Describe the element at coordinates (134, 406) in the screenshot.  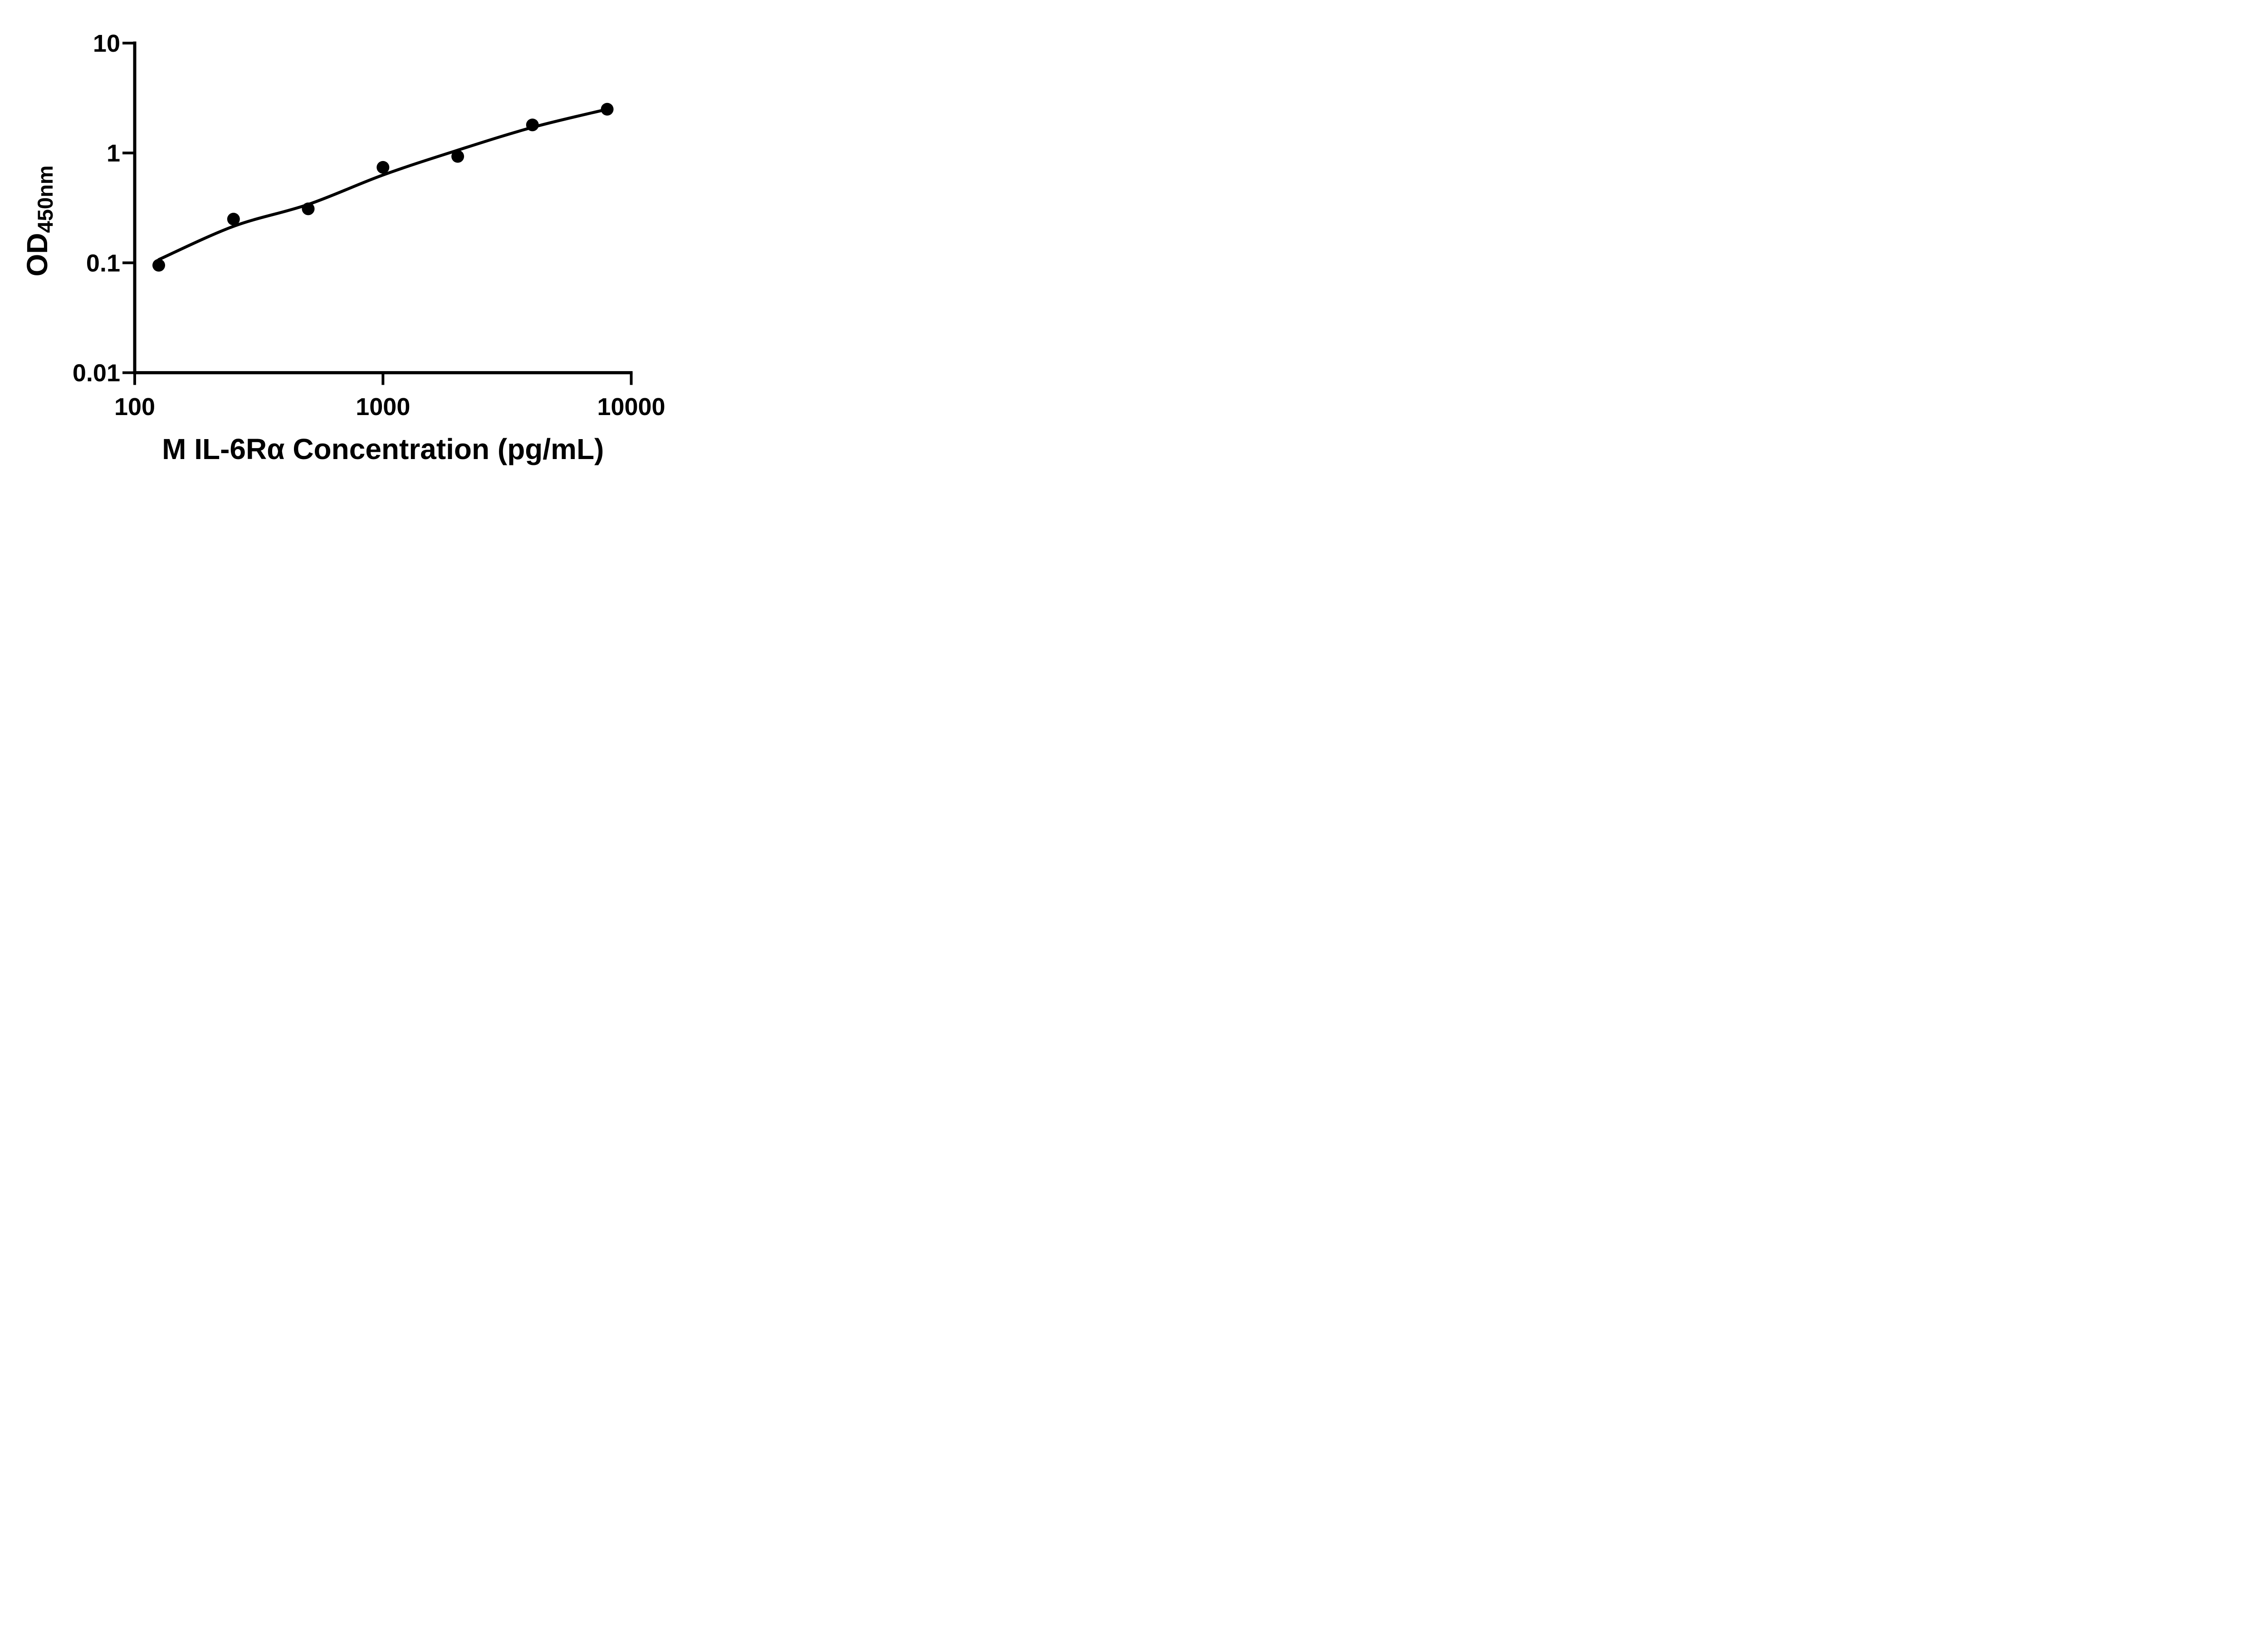
I see `x-tick-label-100: 100` at that location.